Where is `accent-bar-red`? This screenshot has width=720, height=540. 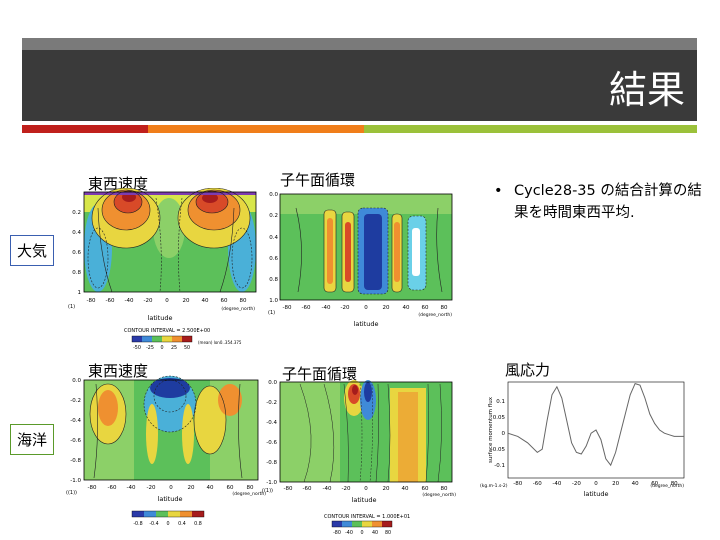 accent-bar-red is located at coordinates (85, 129).